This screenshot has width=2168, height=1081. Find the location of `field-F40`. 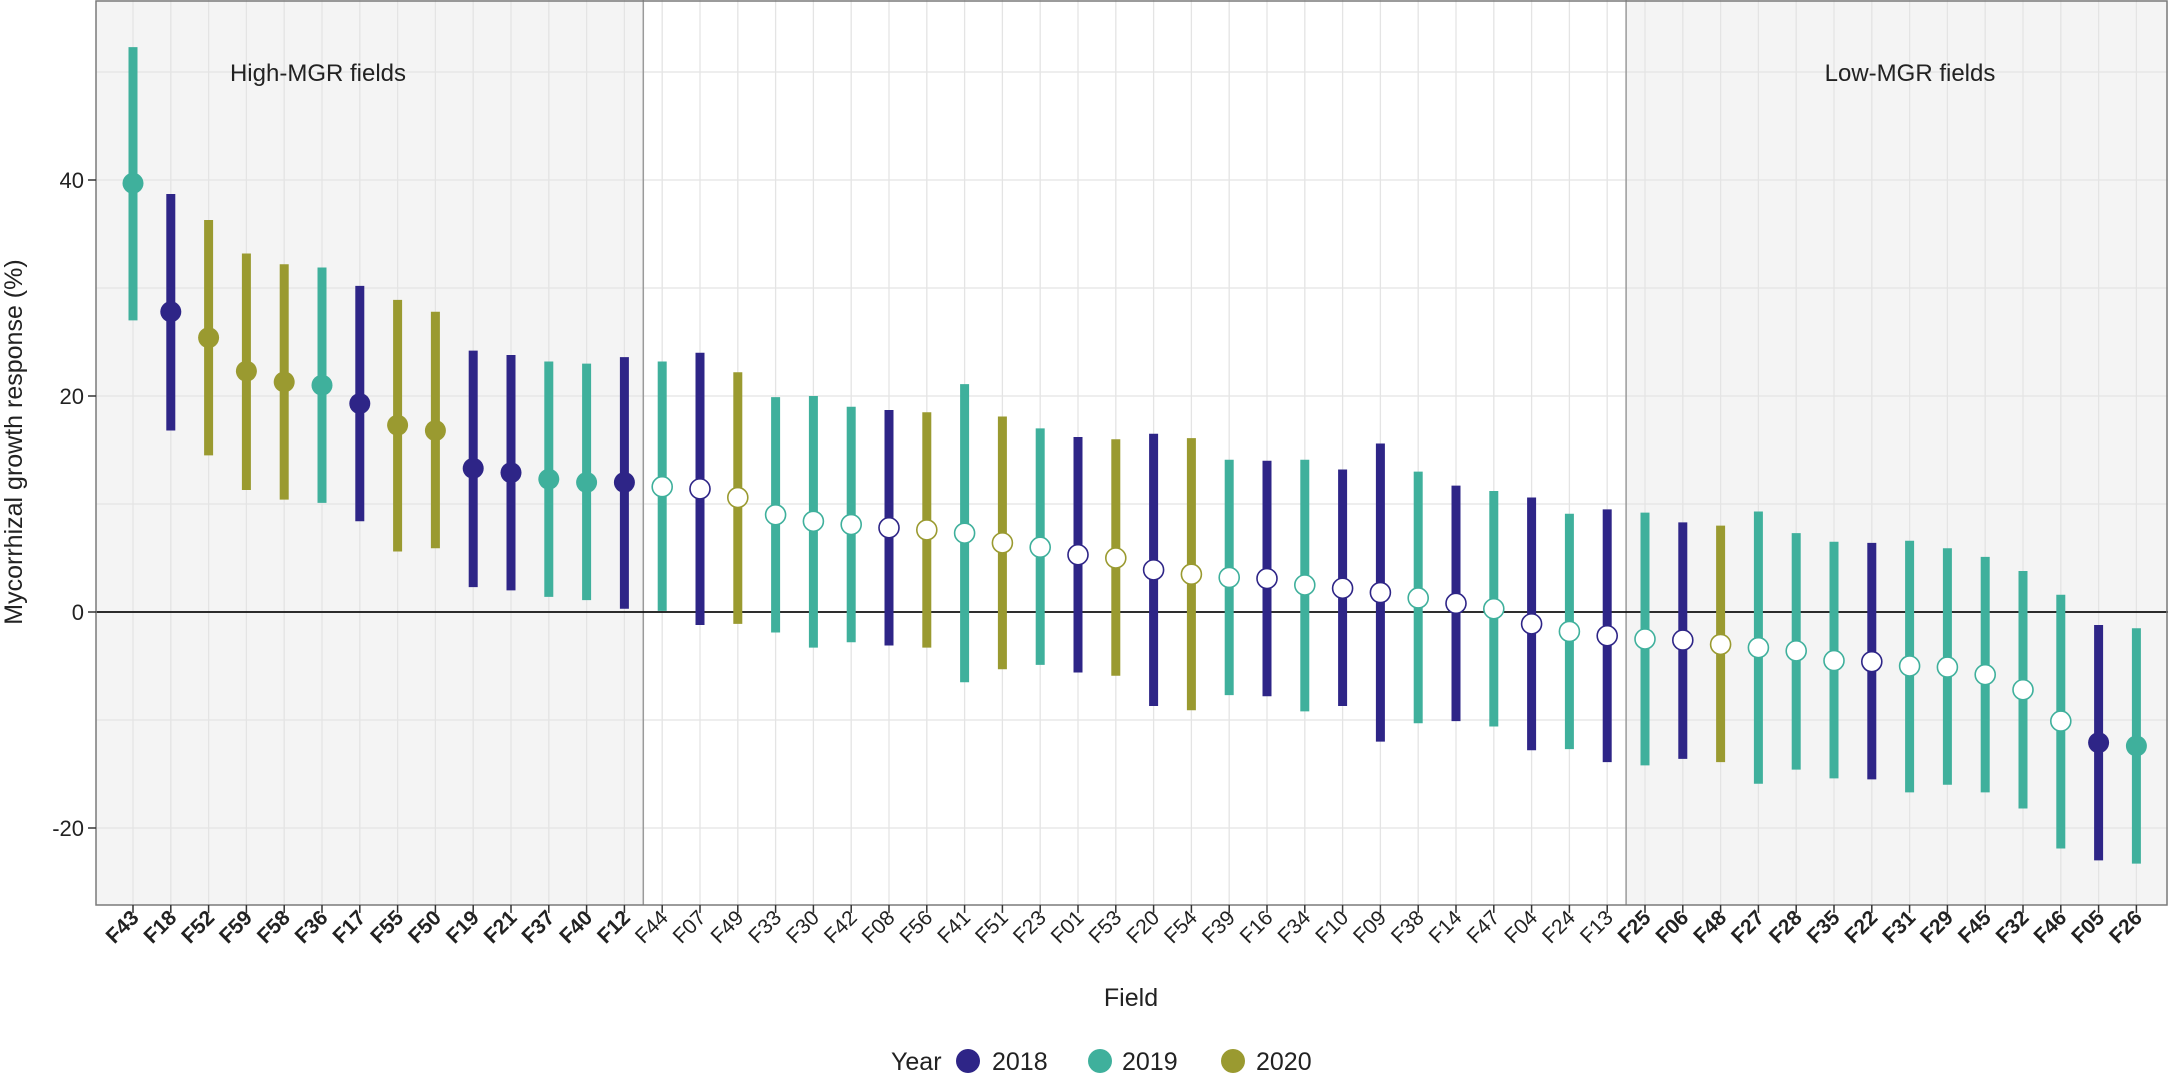

field-F40 is located at coordinates (587, 482).